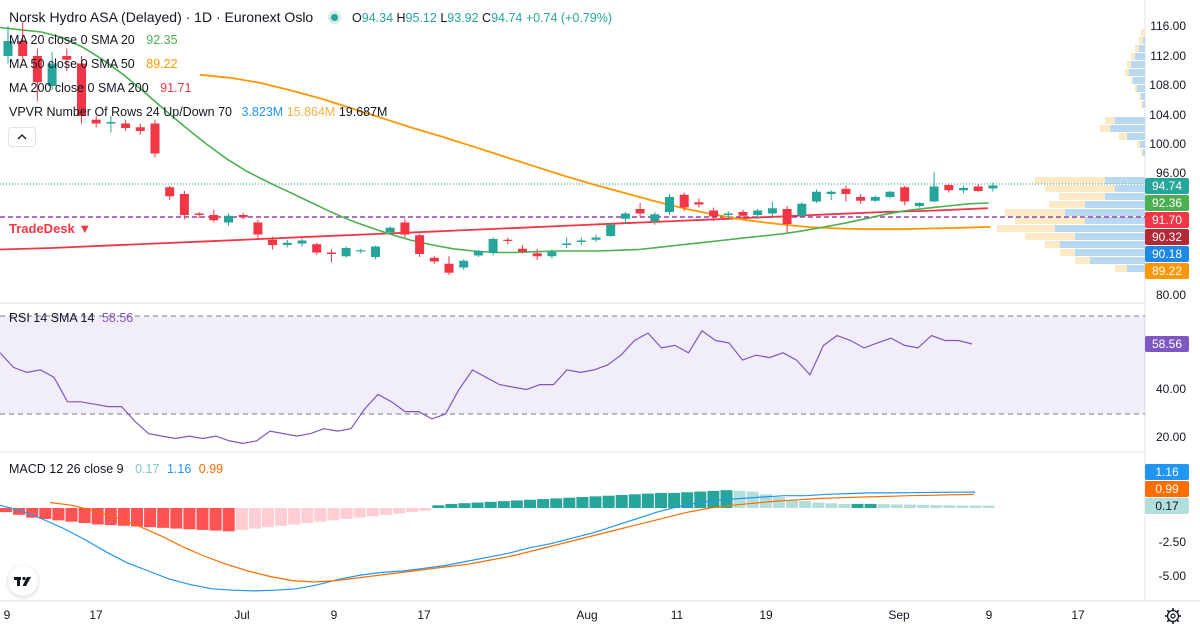  I want to click on market-status-dot, so click(335, 17).